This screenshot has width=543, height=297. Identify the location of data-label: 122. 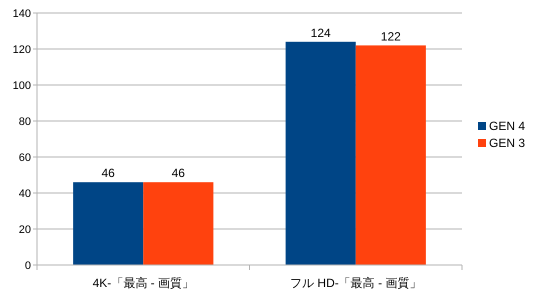
(391, 36).